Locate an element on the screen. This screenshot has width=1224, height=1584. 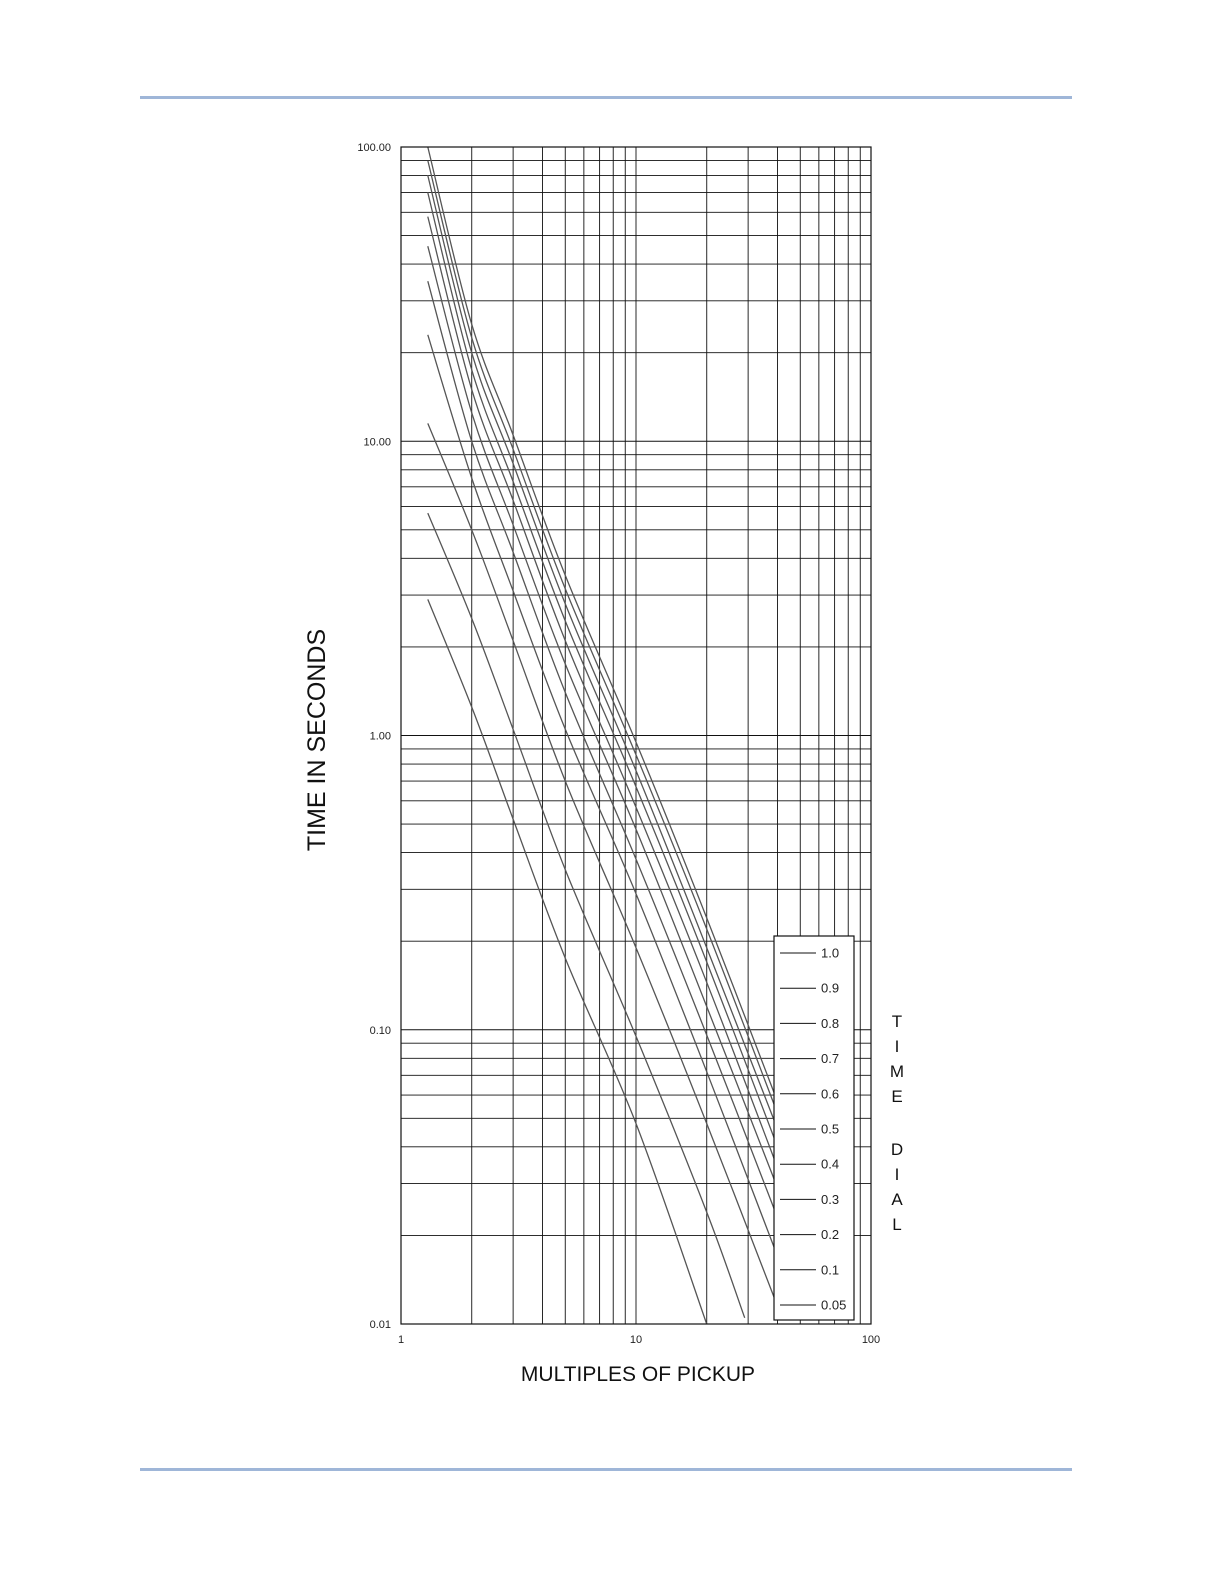
series-line-0.05 is located at coordinates (567, 961).